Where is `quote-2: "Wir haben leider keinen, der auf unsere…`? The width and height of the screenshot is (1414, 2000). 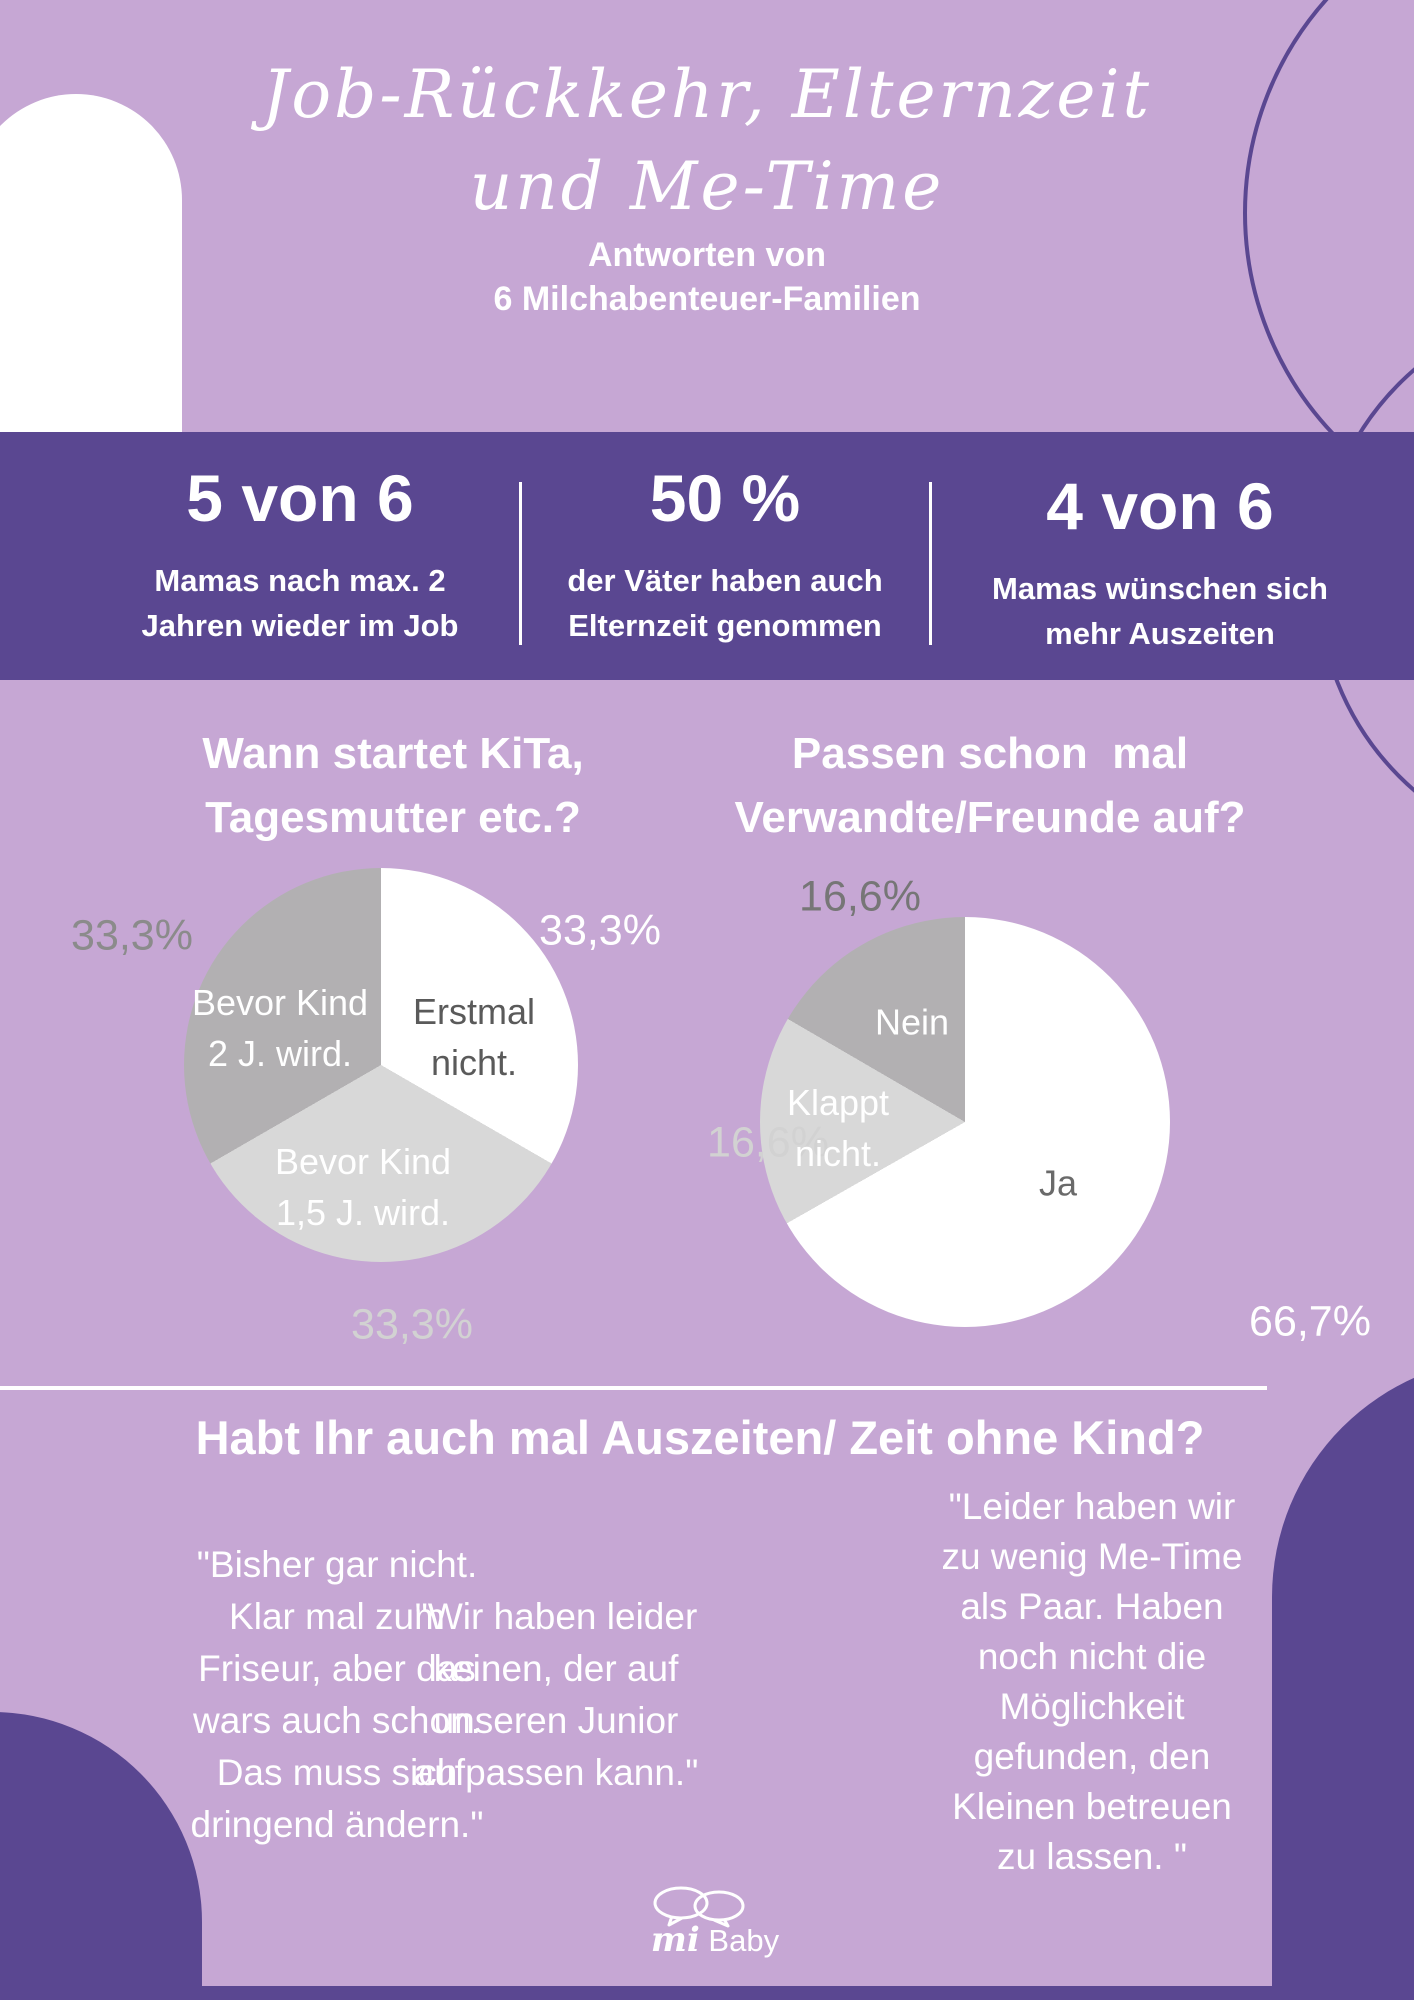
quote-2: "Wir haben leider keinen, der auf unsere… is located at coordinates (556, 1694).